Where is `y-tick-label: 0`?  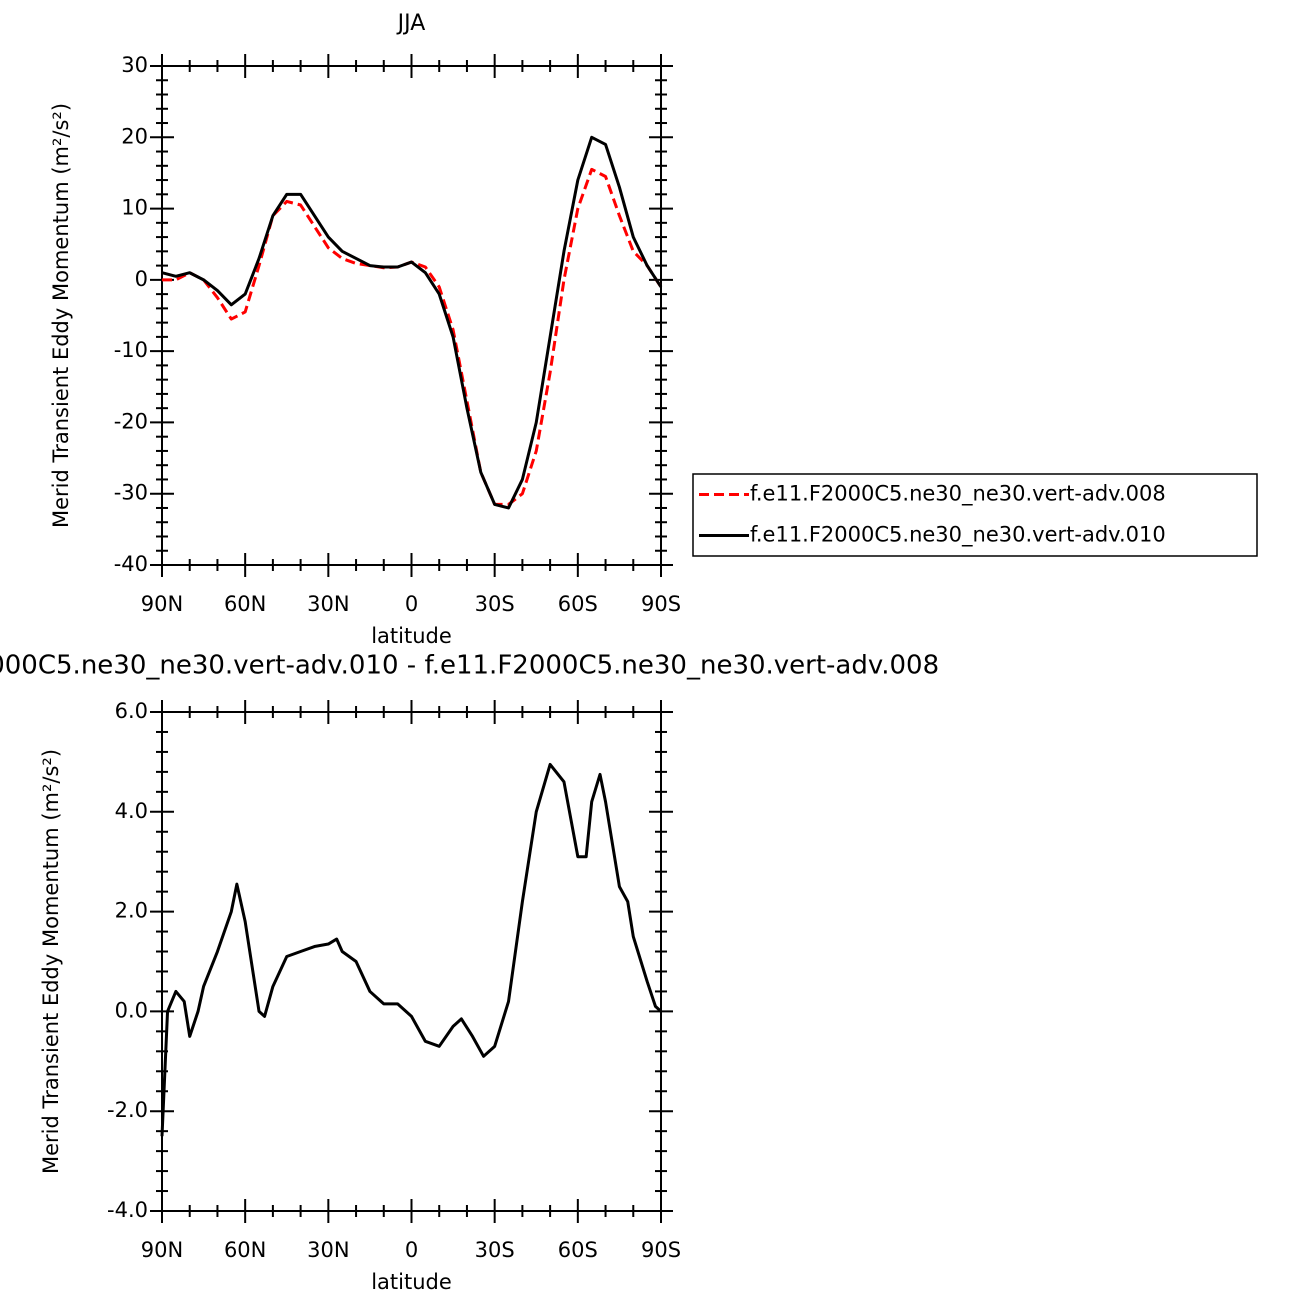
y-tick-label: 0 is located at coordinates (141, 279).